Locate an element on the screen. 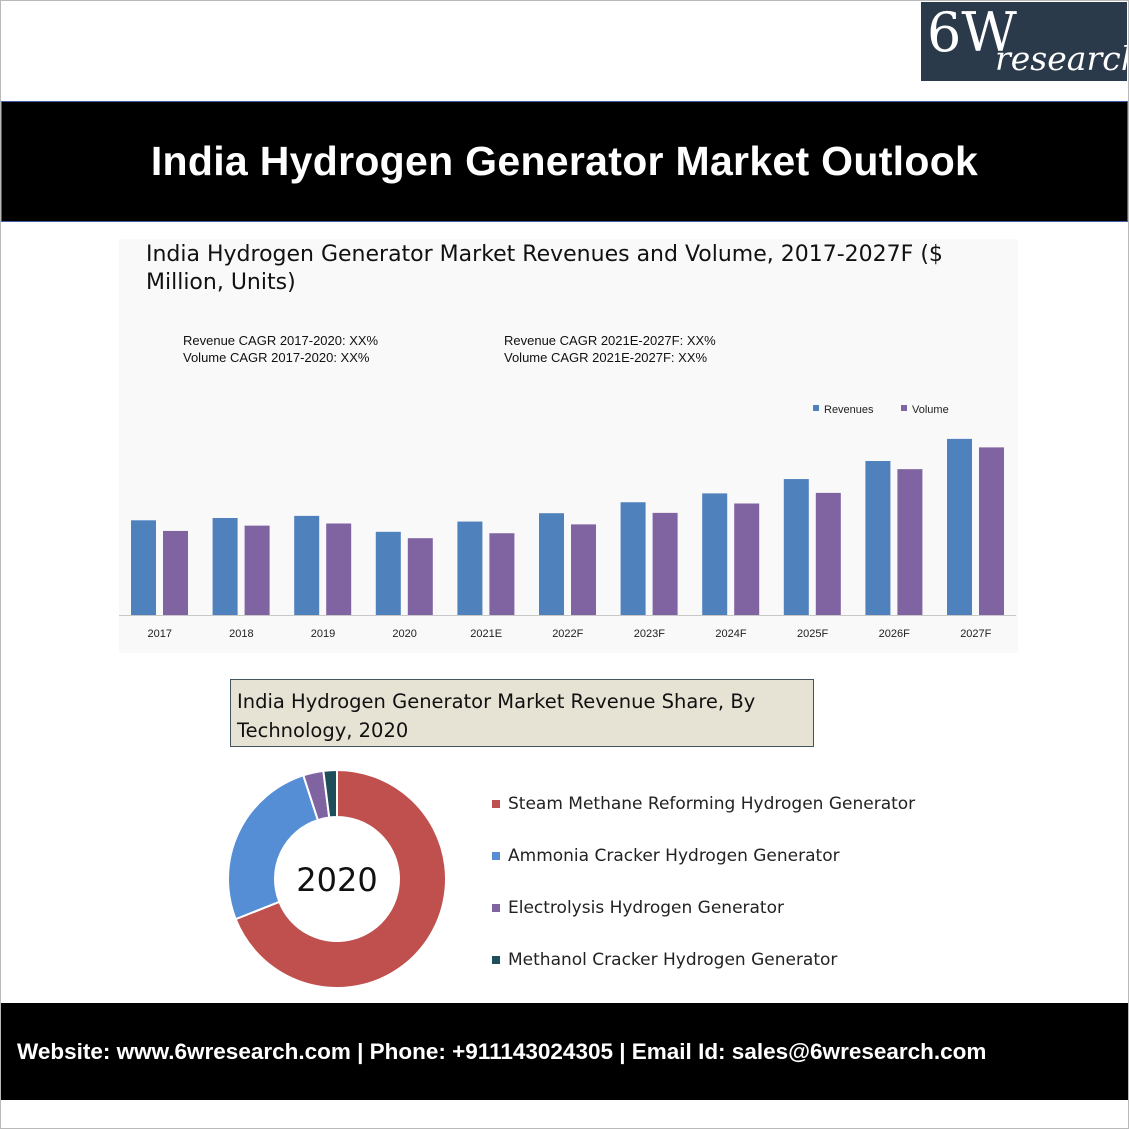 This screenshot has width=1129, height=1129. x-tick-label: 2027F is located at coordinates (975, 634).